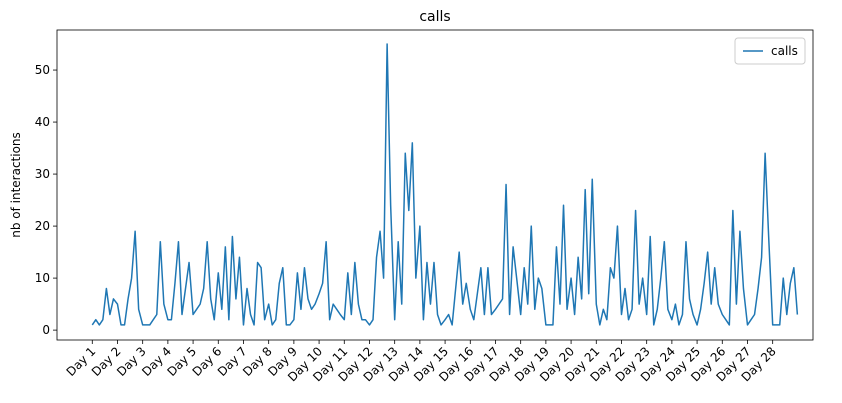  What do you see at coordinates (434, 17) in the screenshot?
I see `chart-title: calls` at bounding box center [434, 17].